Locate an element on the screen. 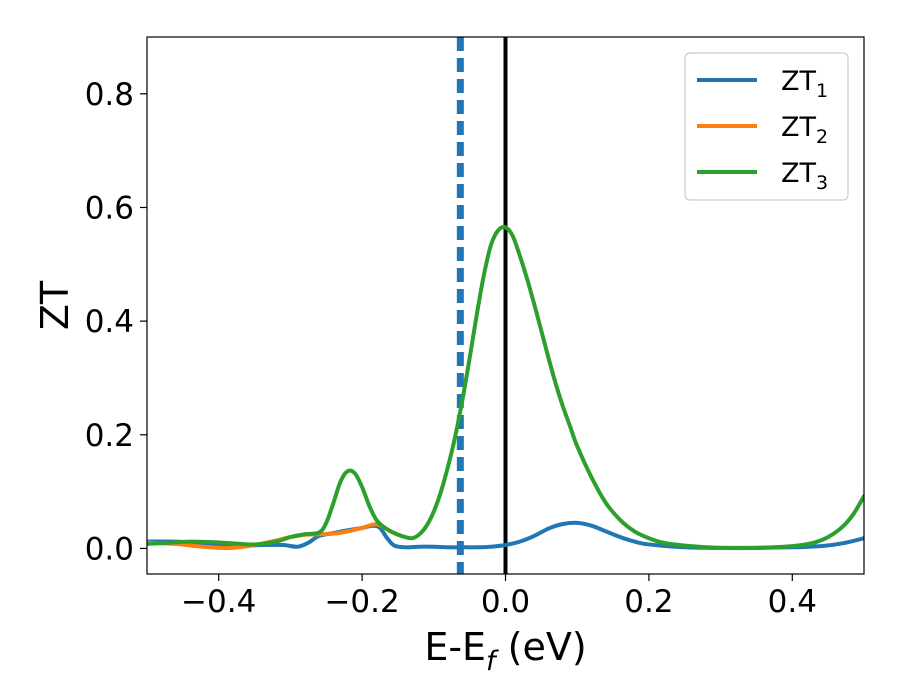 Image resolution: width=900 pixels, height=700 pixels. y-axis-title: ZT is located at coordinates (55, 305).